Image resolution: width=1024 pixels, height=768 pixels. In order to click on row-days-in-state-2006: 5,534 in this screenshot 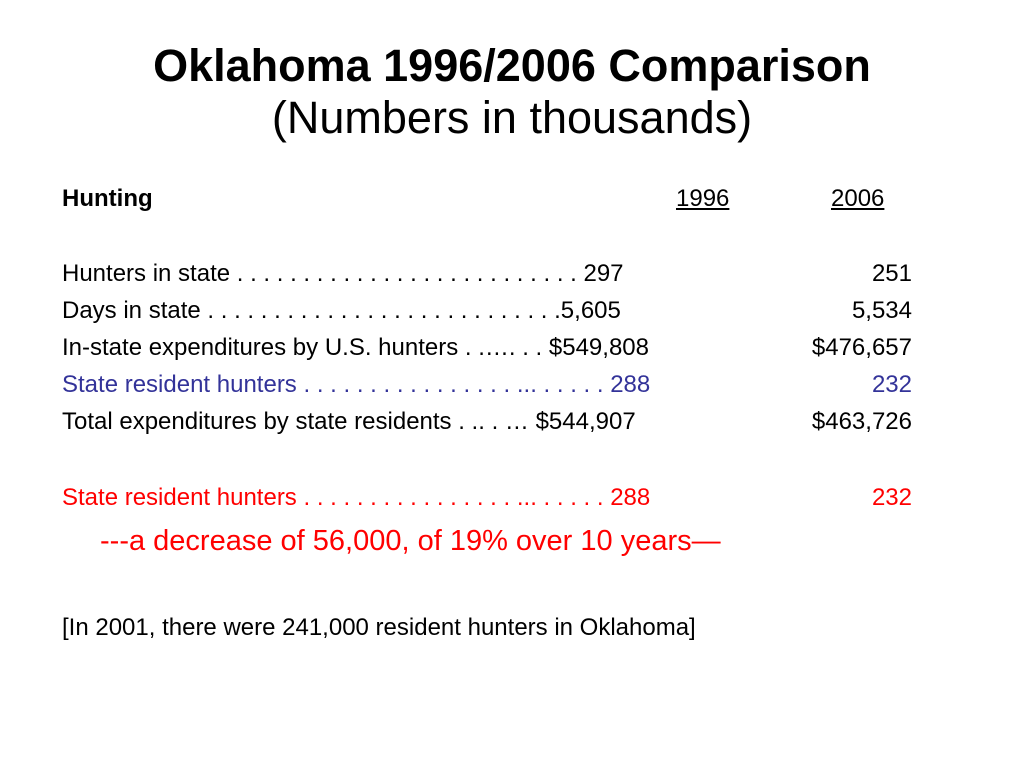, I will do `click(881, 310)`.